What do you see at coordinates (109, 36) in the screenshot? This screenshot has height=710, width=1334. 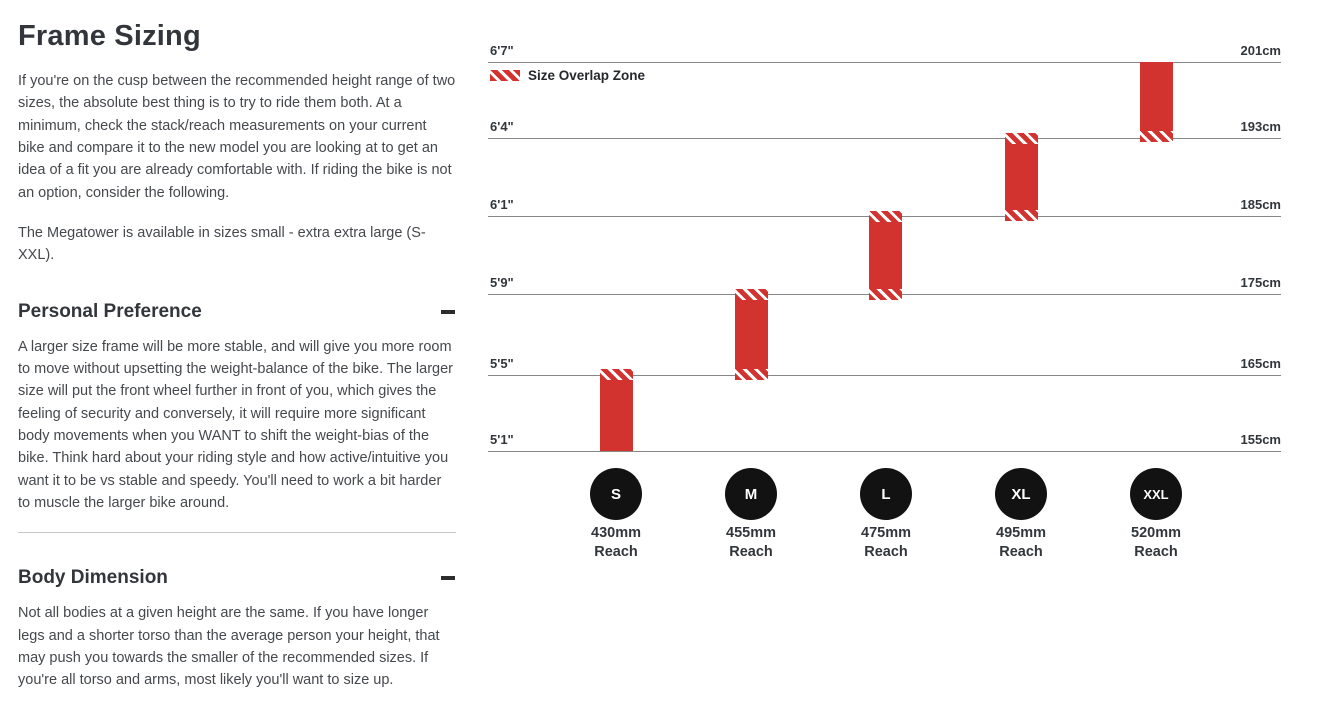 I see `page-title: Frame Sizing` at bounding box center [109, 36].